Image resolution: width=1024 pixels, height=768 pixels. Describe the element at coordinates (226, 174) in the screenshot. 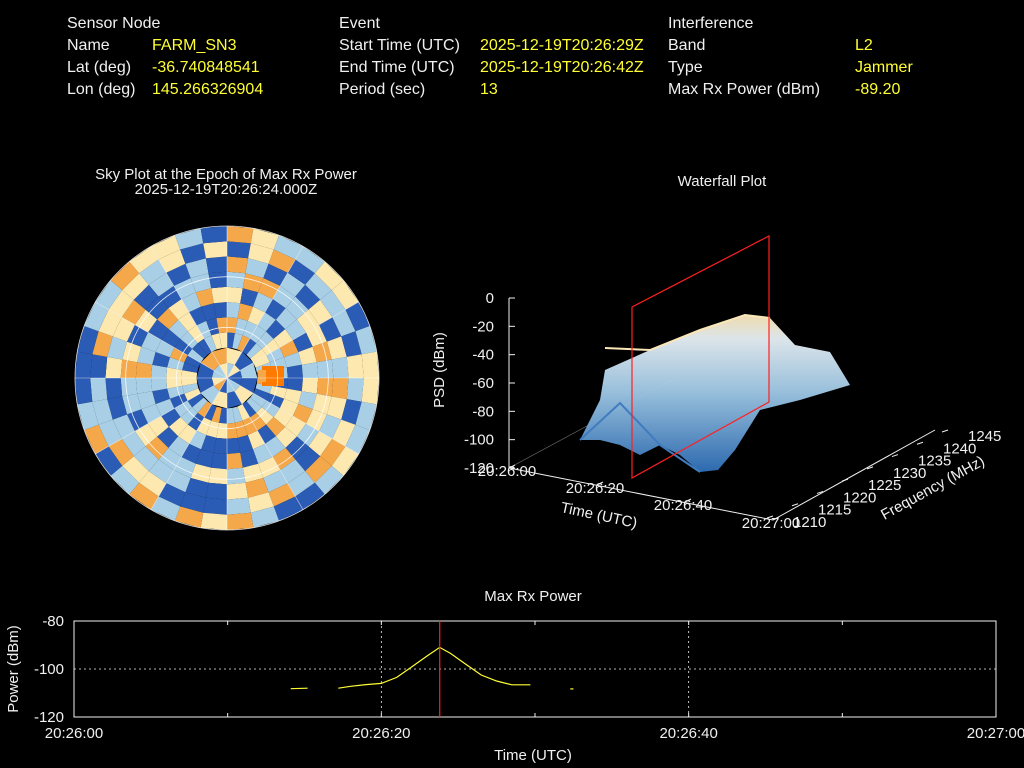

I see `skyplot-title: Sky Plot at the Epoch of Max Rx Power` at that location.